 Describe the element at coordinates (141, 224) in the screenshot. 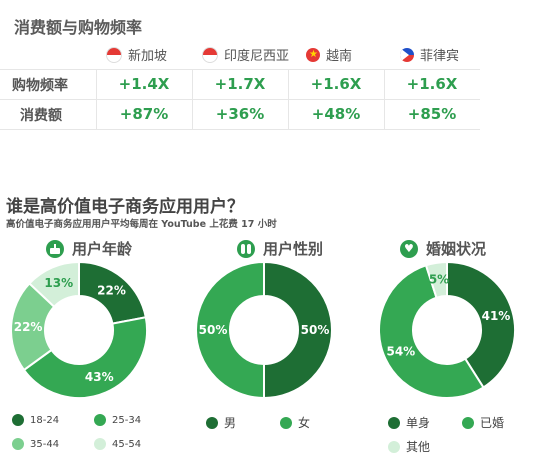

I see `section-subtitle: 高价值电子商务应用用户平均每周在 YouTube 上花费 17 小时` at that location.